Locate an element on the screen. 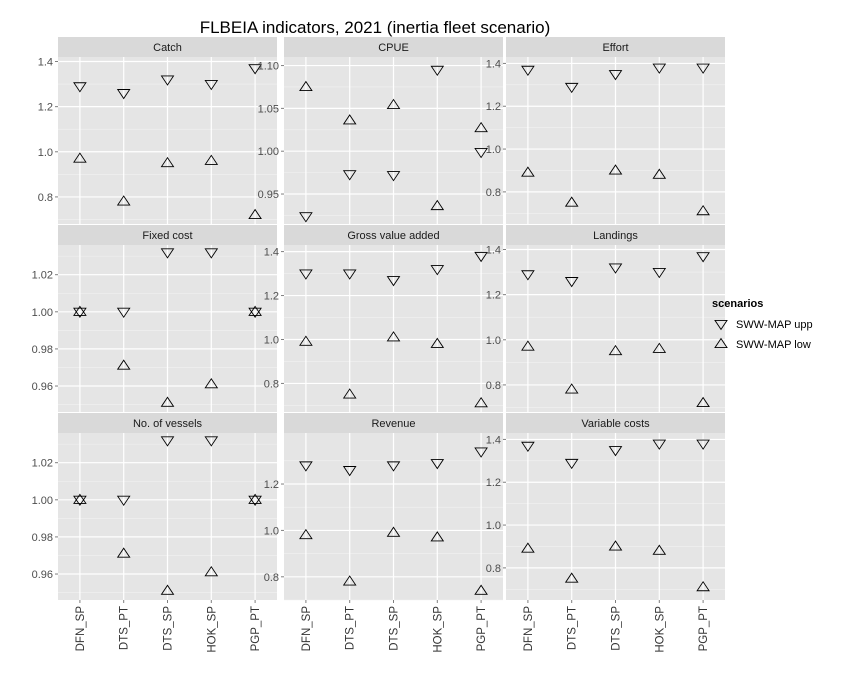 This screenshot has width=850, height=685. facet-cpue: CPUE 0.95 1.00 1.05 1.10 is located at coordinates (380, 130).